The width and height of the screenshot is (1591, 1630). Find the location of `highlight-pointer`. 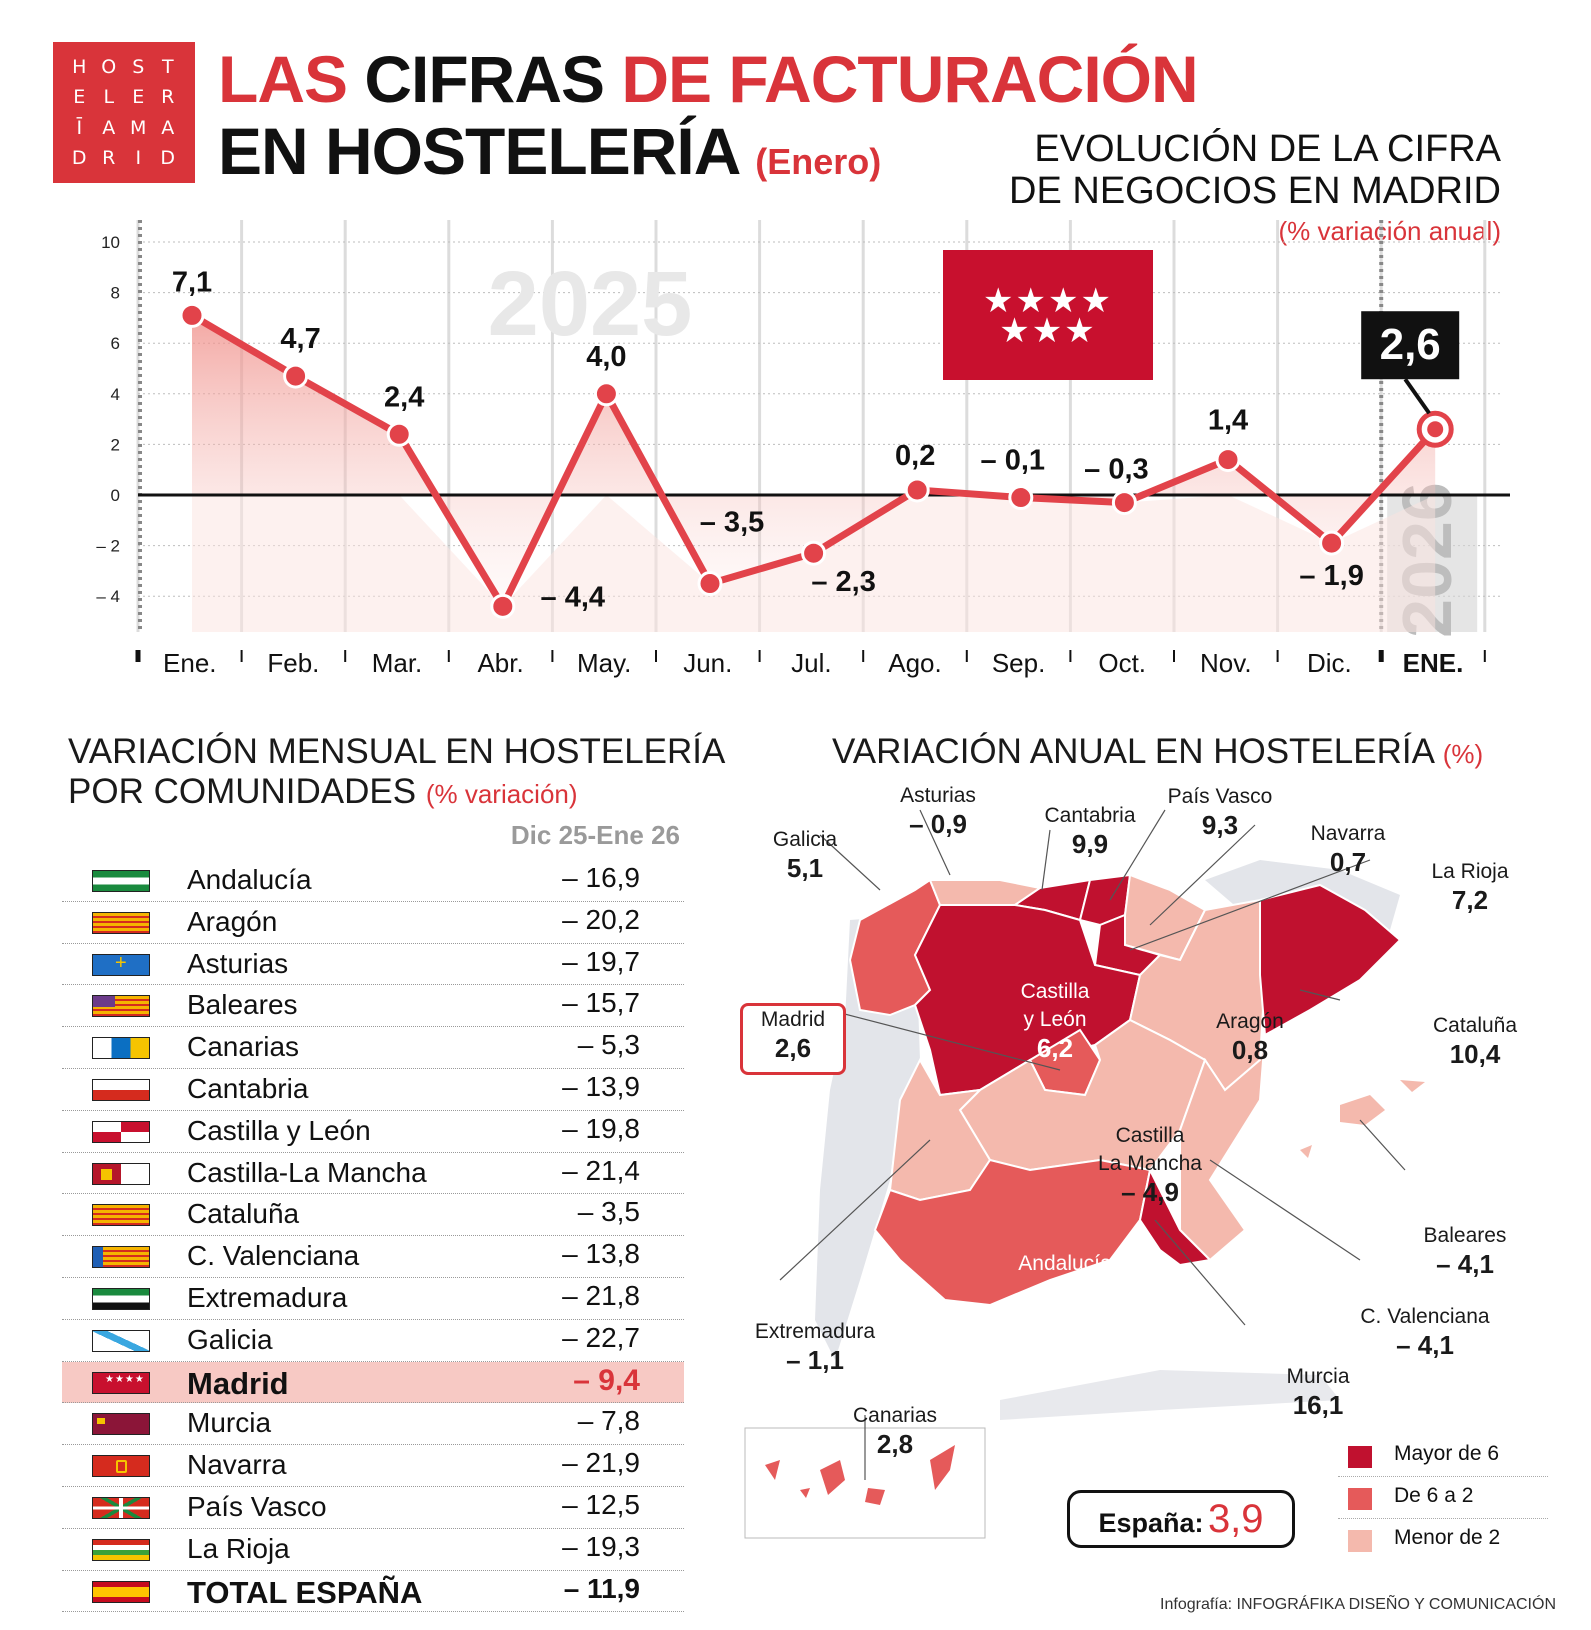

highlight-pointer is located at coordinates (1417, 396).